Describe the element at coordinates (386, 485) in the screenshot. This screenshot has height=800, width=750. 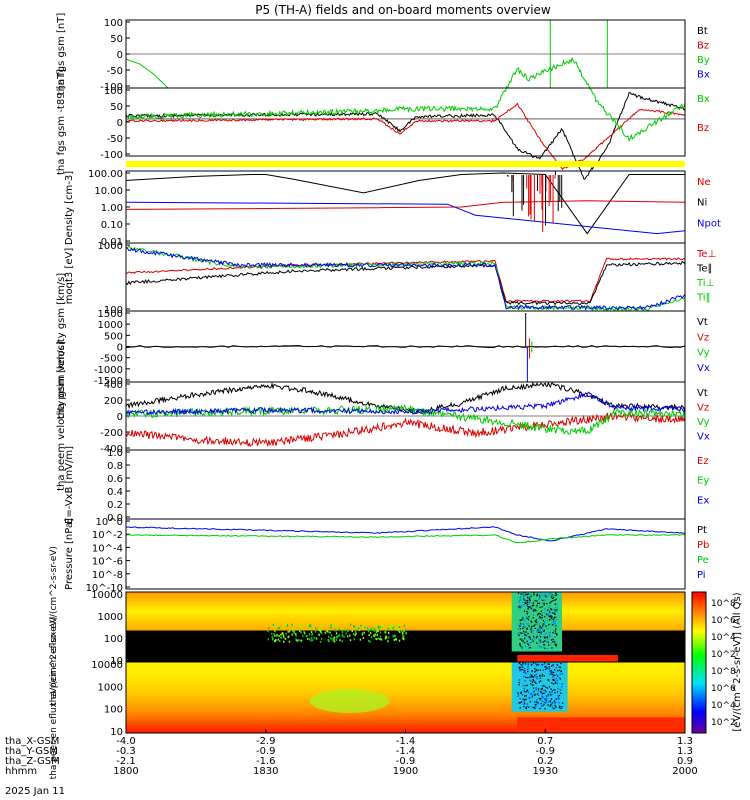
I see `panel-efield: E=-VxB [mV/m] 1.0 0.8 0.6 0.4 0.2 0.0 Ez Ey Ex` at that location.